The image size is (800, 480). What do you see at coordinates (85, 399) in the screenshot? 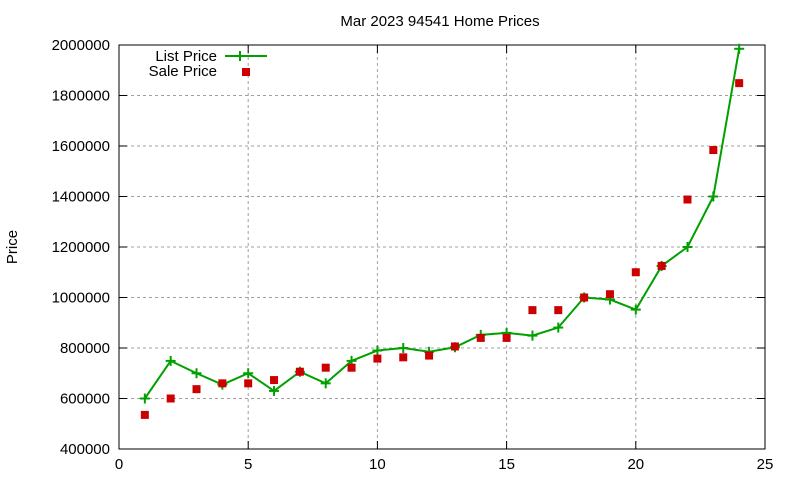
I see `y-tick-label: 600000` at bounding box center [85, 399].